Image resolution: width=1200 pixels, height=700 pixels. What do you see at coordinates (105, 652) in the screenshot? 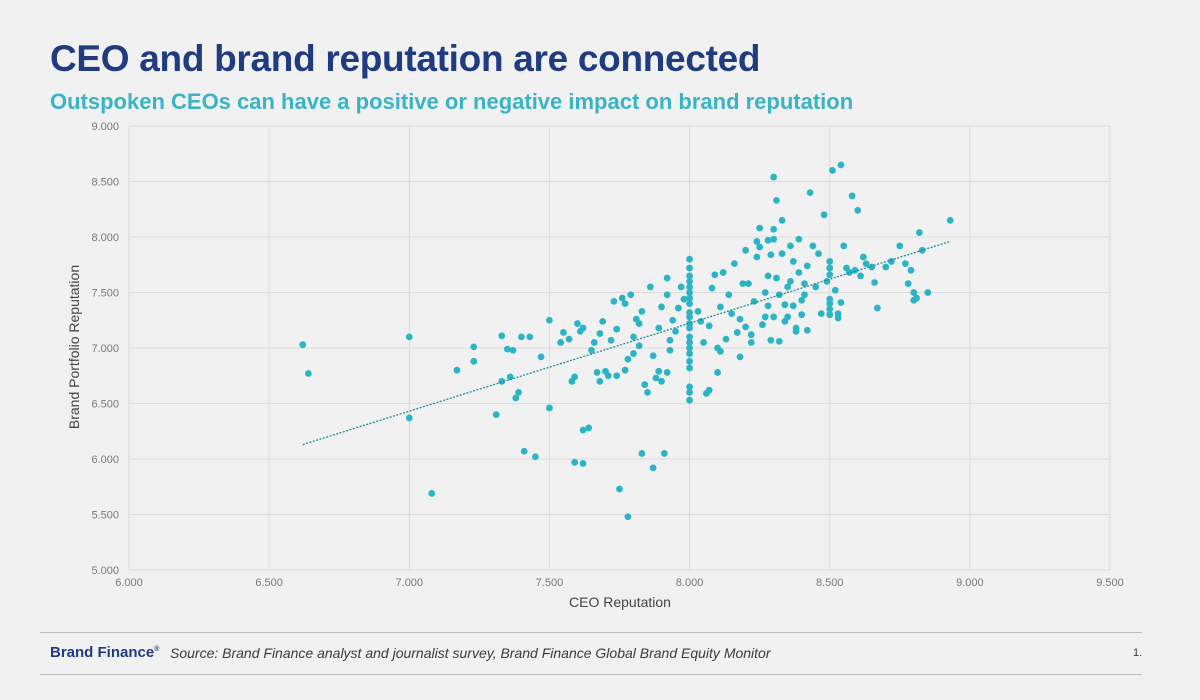
I see `brand-finance-logo: Brand Finance®` at bounding box center [105, 652].